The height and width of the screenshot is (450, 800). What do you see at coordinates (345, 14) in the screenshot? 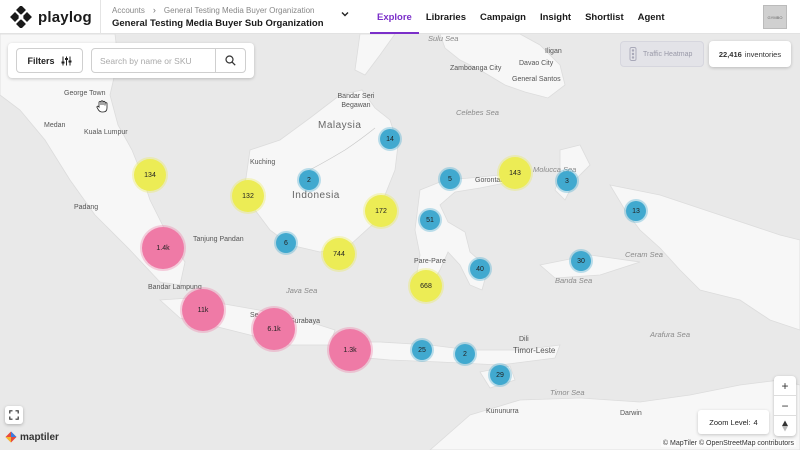
I see `chevron-down-icon` at bounding box center [345, 14].